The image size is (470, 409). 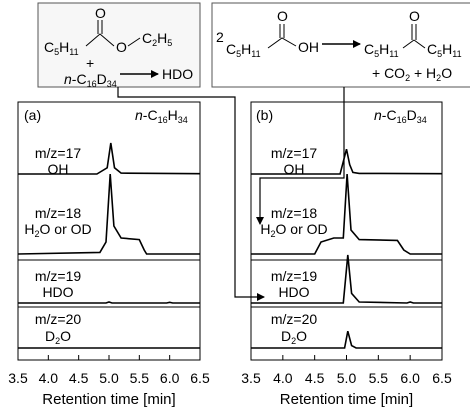 I want to click on x-tick-label-panel0-1: 4.0, so click(x=49, y=378).